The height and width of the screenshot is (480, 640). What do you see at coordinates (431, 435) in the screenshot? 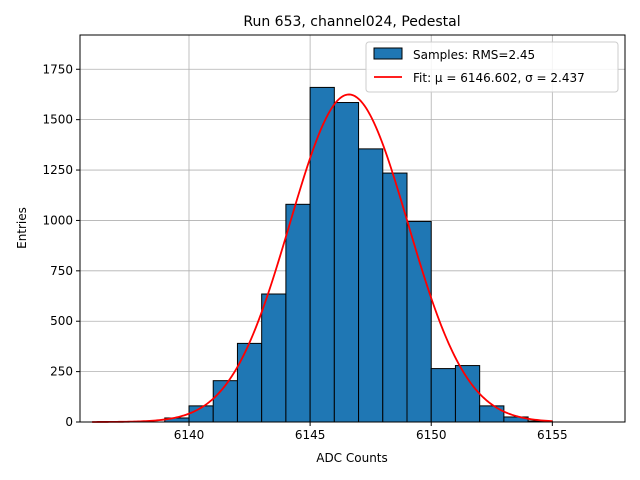
I see `x-tick-label-2: 6150` at bounding box center [431, 435].